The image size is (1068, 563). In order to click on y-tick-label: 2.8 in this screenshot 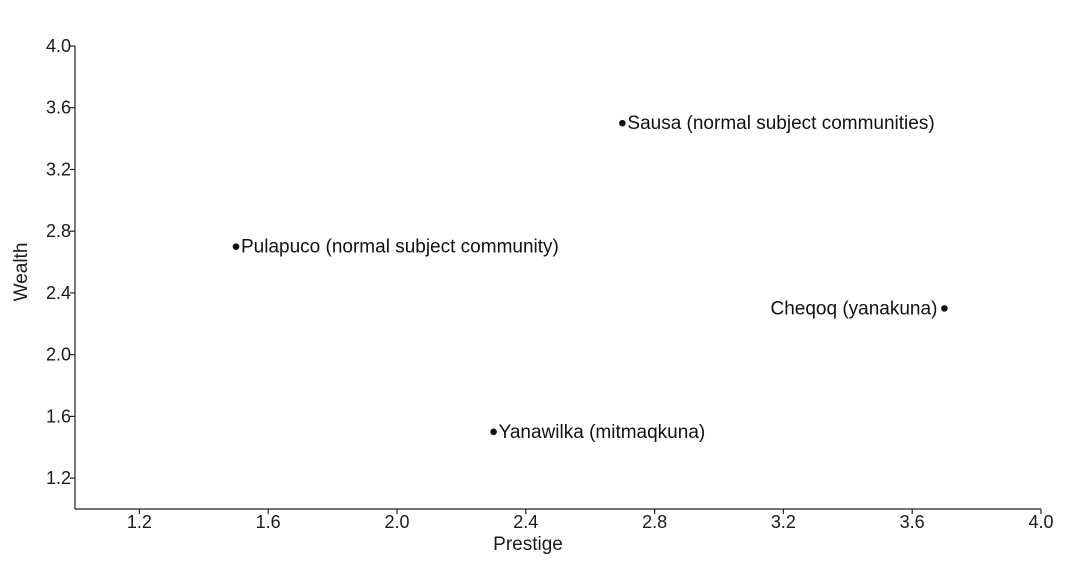, I will do `click(58, 231)`.